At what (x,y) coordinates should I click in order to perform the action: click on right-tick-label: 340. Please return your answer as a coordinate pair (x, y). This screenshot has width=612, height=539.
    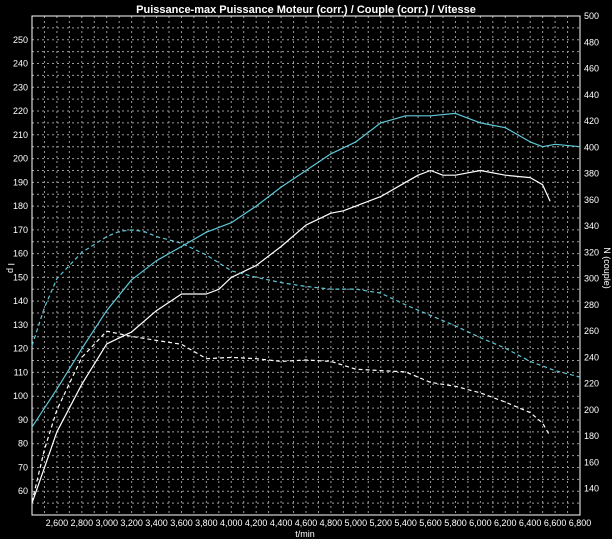
    Looking at the image, I should click on (591, 226).